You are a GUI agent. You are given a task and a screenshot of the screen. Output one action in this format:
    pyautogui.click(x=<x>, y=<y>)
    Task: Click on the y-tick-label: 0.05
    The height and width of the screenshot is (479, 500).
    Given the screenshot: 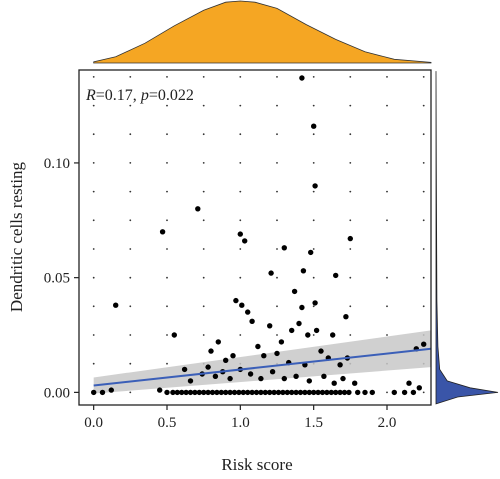 What is the action you would take?
    pyautogui.click(x=57, y=279)
    